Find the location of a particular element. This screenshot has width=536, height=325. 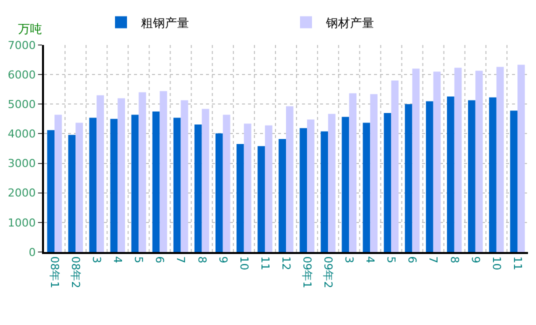

x-tick-label: 09年2 is located at coordinates (328, 272).